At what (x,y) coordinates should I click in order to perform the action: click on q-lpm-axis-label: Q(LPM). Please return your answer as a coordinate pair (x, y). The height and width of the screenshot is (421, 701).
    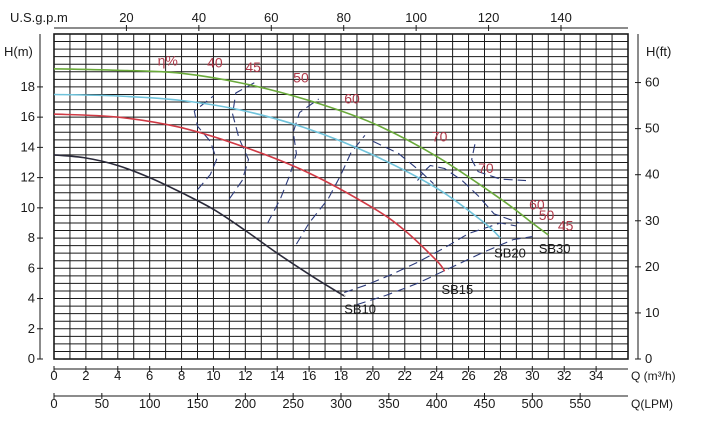
    Looking at the image, I should click on (652, 404).